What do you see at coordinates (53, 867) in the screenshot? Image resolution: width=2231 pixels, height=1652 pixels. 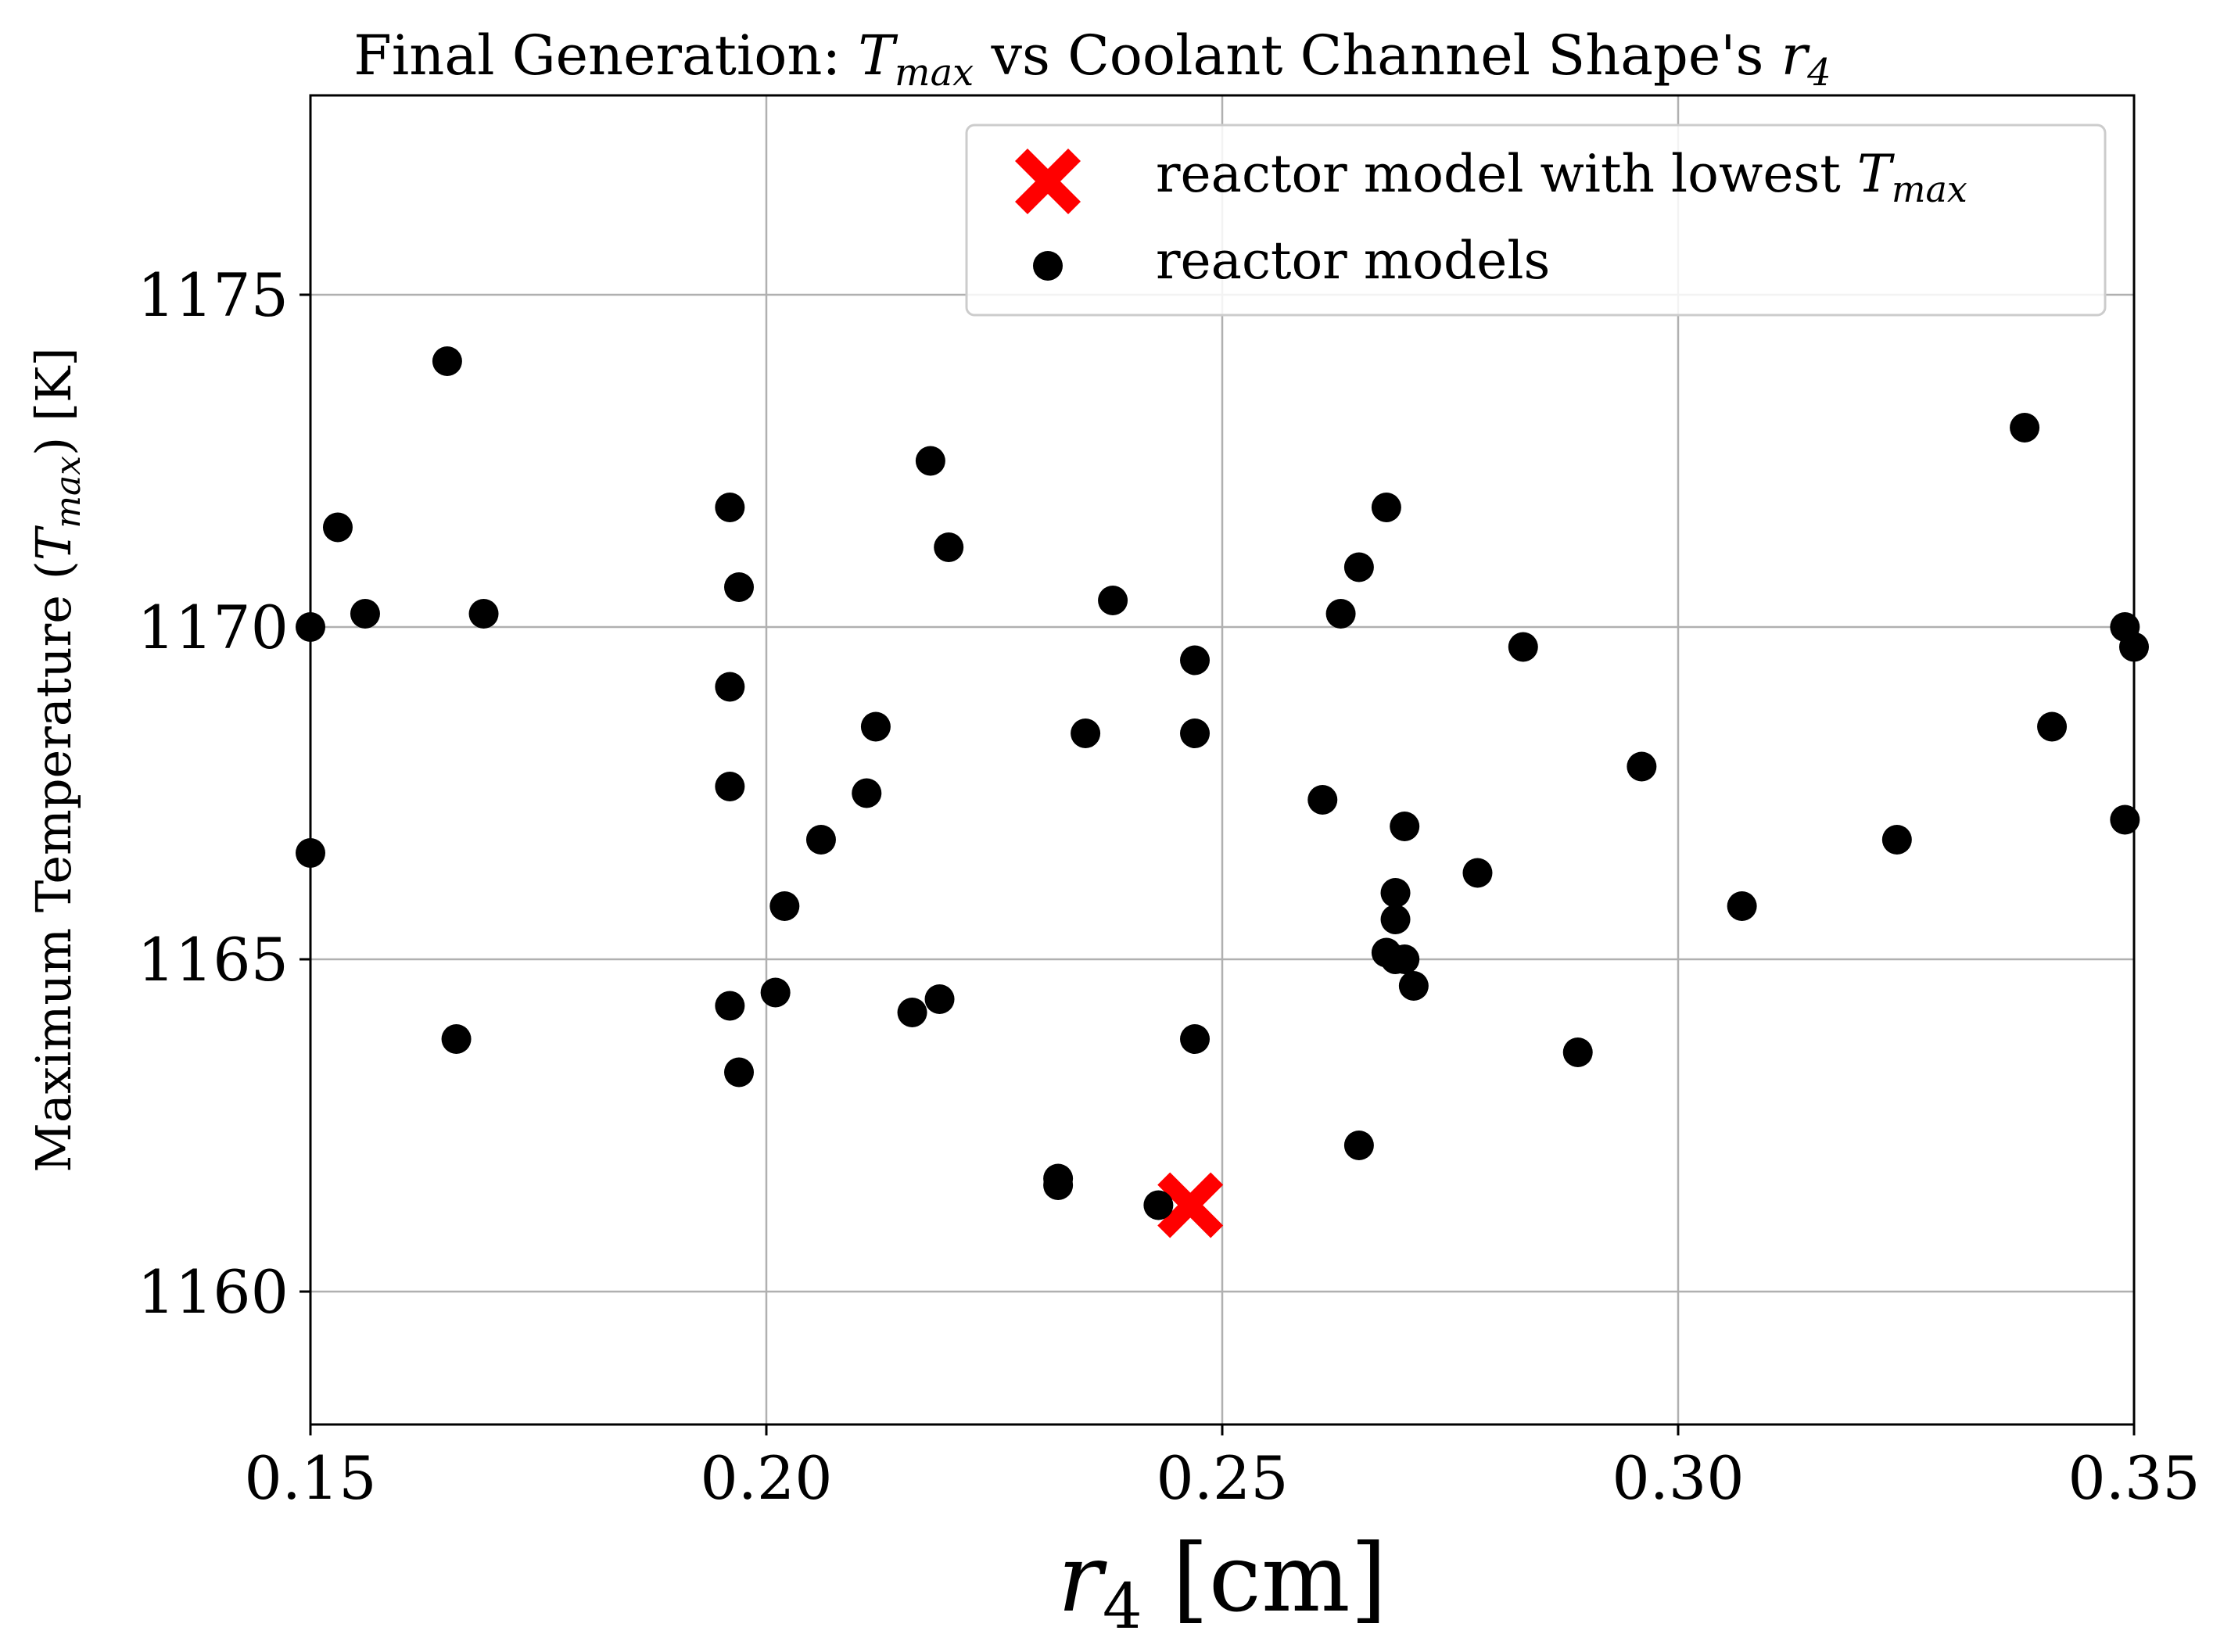 I see `ylabel-prefix: Maximum Temperature (` at bounding box center [53, 867].